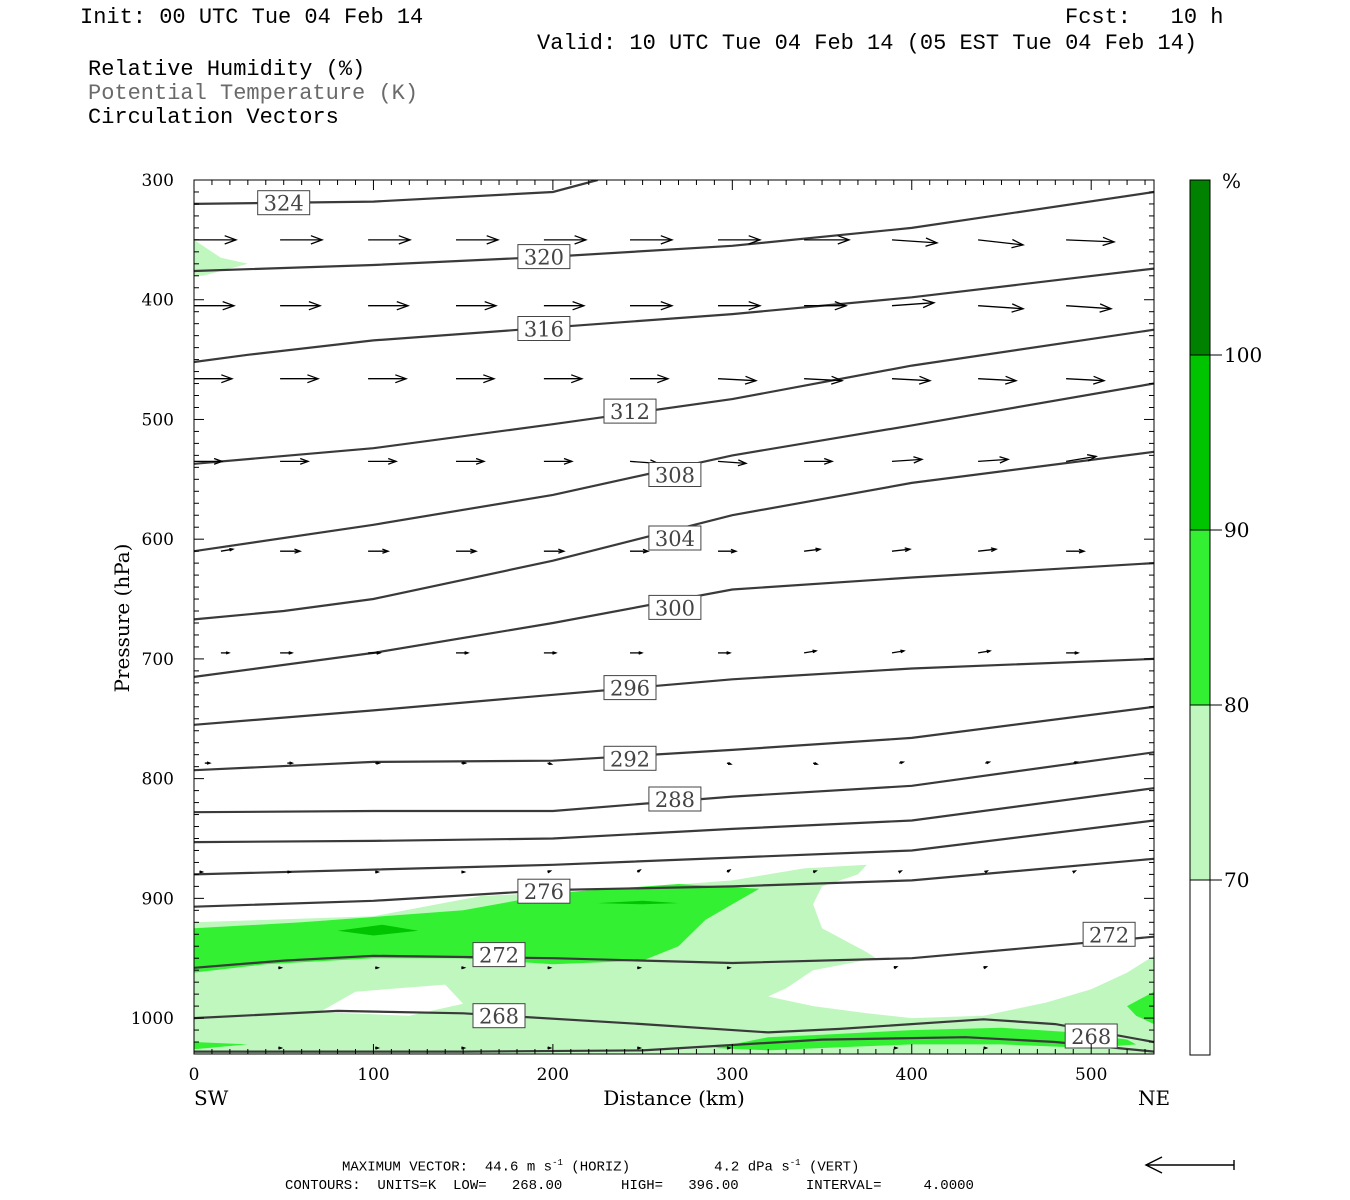 The width and height of the screenshot is (1350, 1200). I want to click on label-text: 308, so click(675, 476).